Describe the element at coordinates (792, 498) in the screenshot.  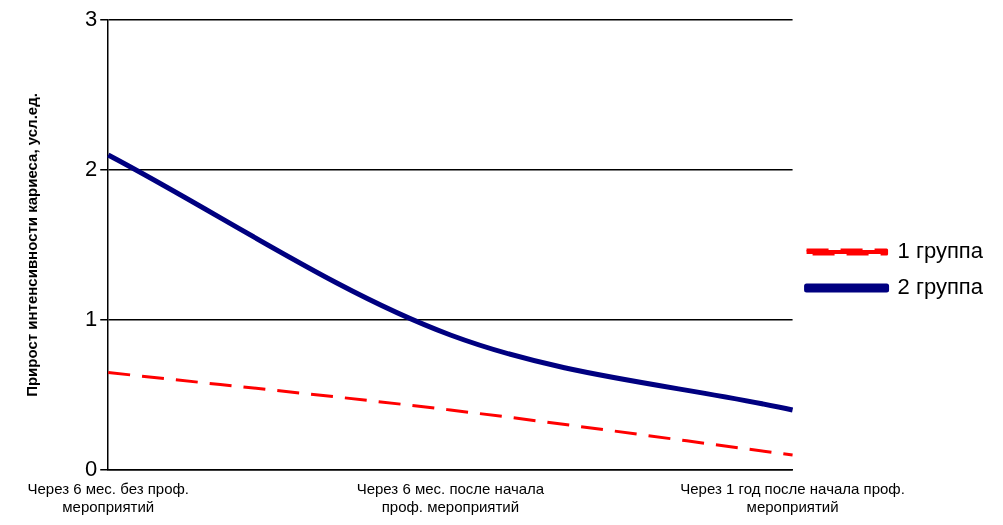
I see `x-tick-label: Через 1 год после начала проф. мероприятий` at that location.